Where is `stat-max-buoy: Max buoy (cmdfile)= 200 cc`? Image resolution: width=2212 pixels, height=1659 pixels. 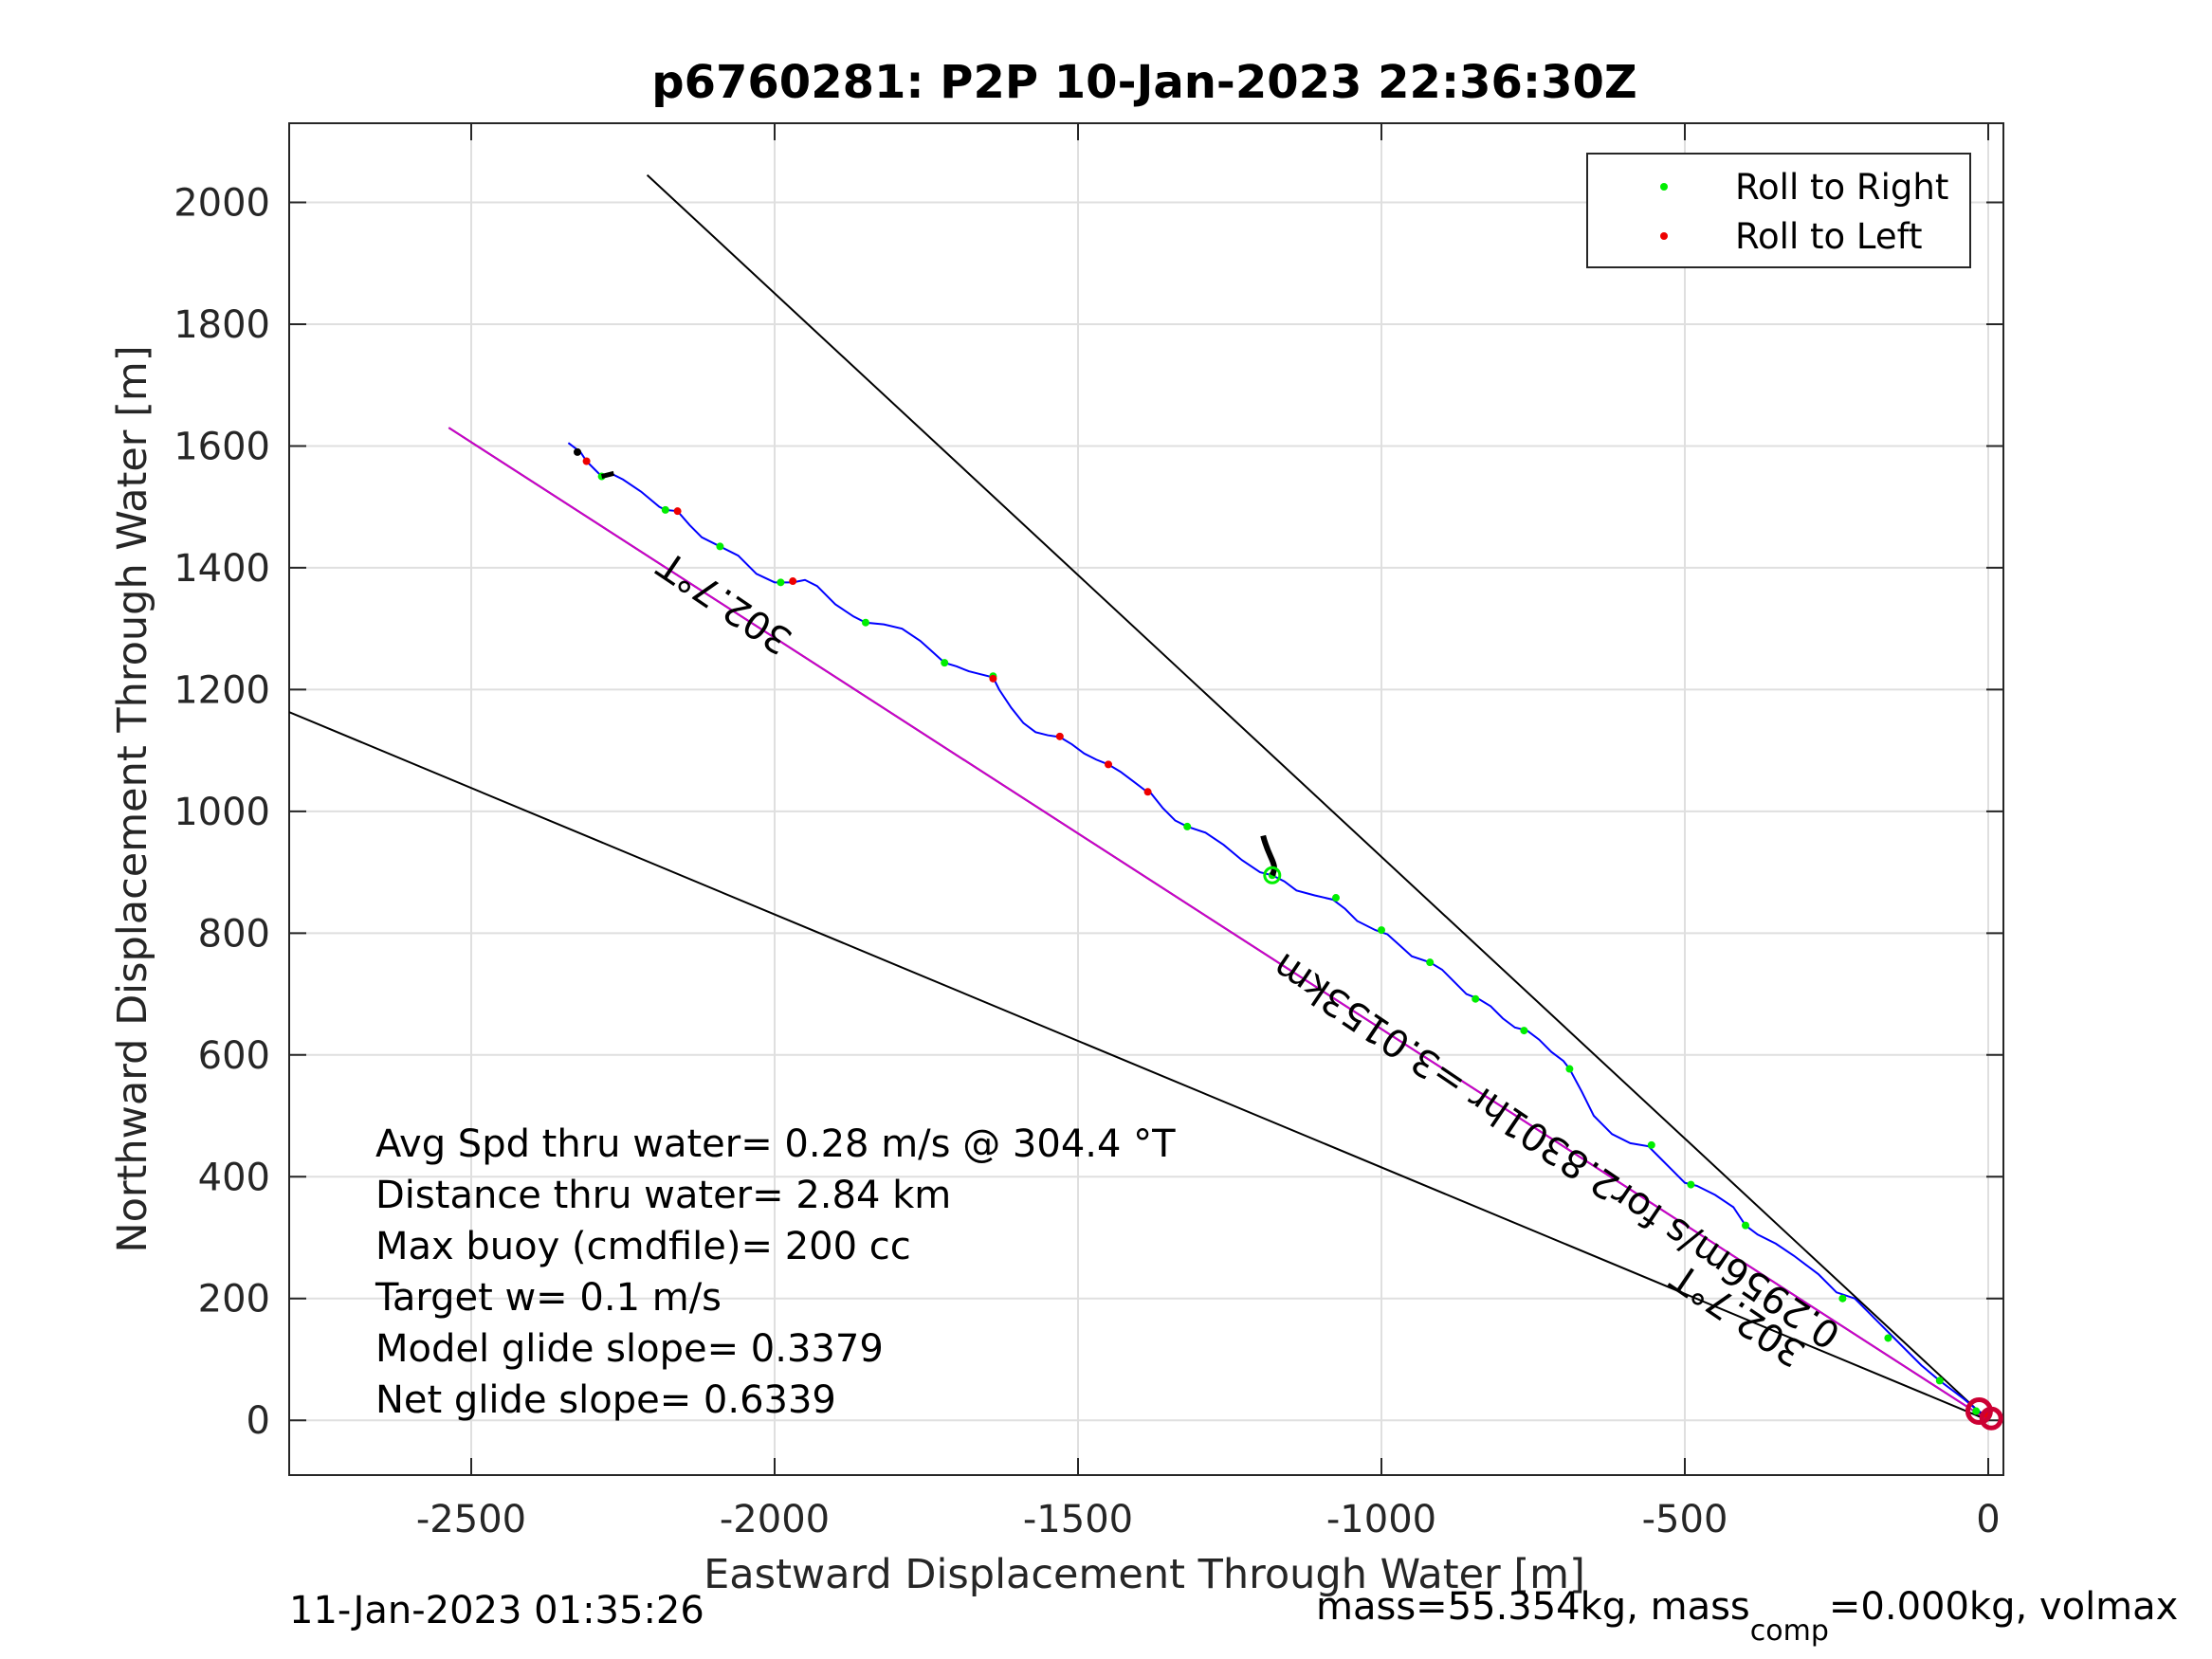 stat-max-buoy: Max buoy (cmdfile)= 200 cc is located at coordinates (643, 1246).